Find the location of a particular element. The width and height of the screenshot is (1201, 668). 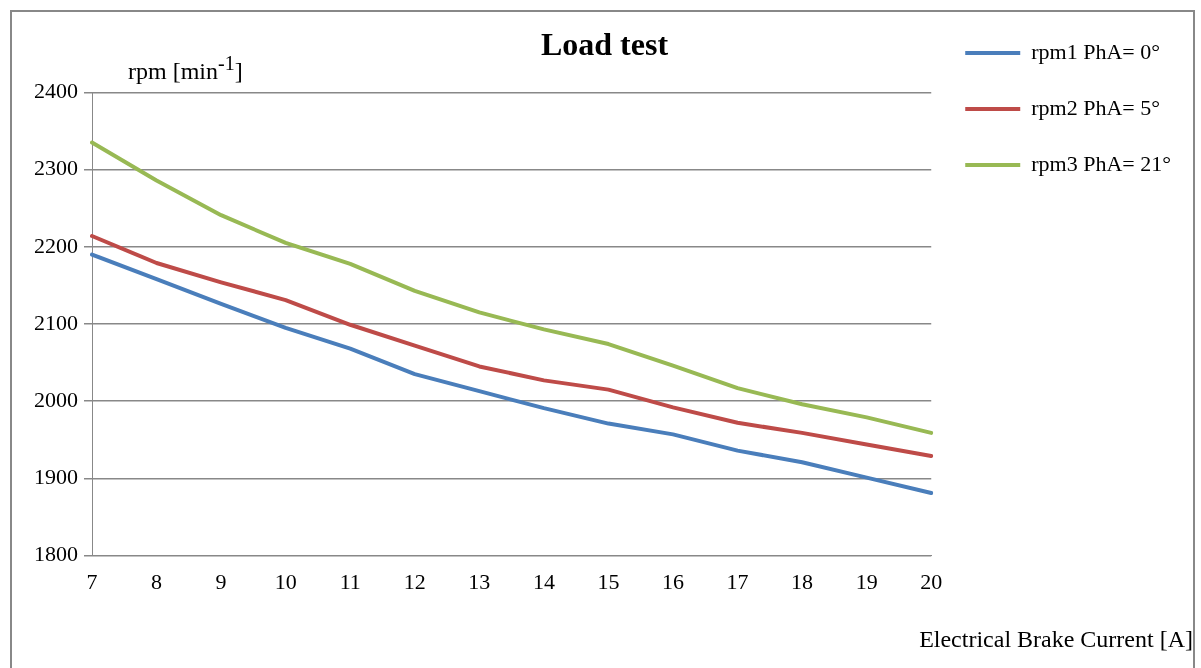

x-tick-label: 11 is located at coordinates (350, 581).